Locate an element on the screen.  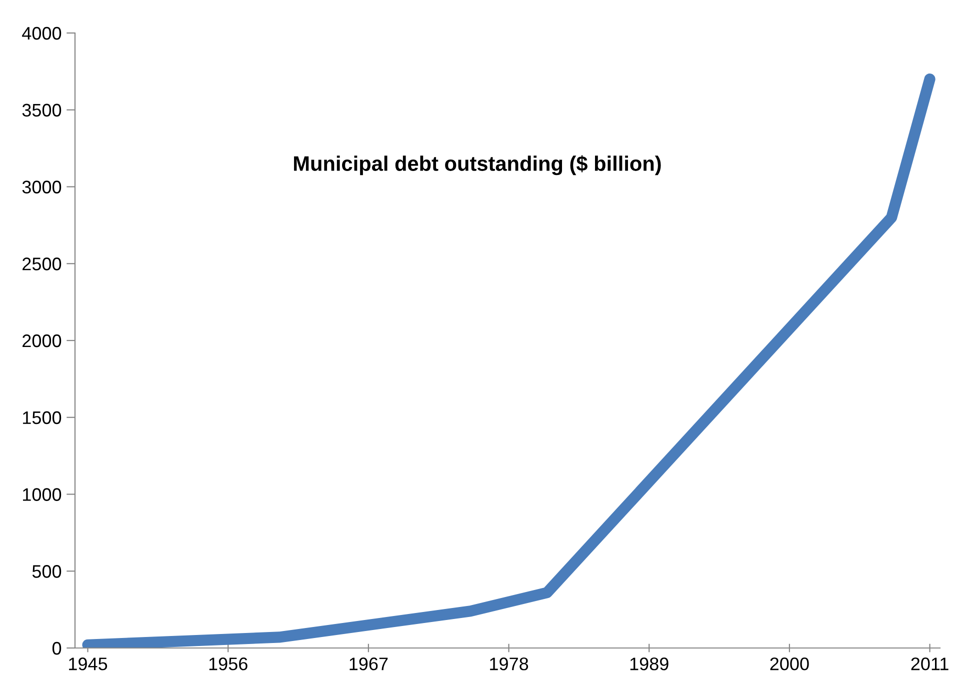
y-tick-label: 1500 is located at coordinates (42, 417).